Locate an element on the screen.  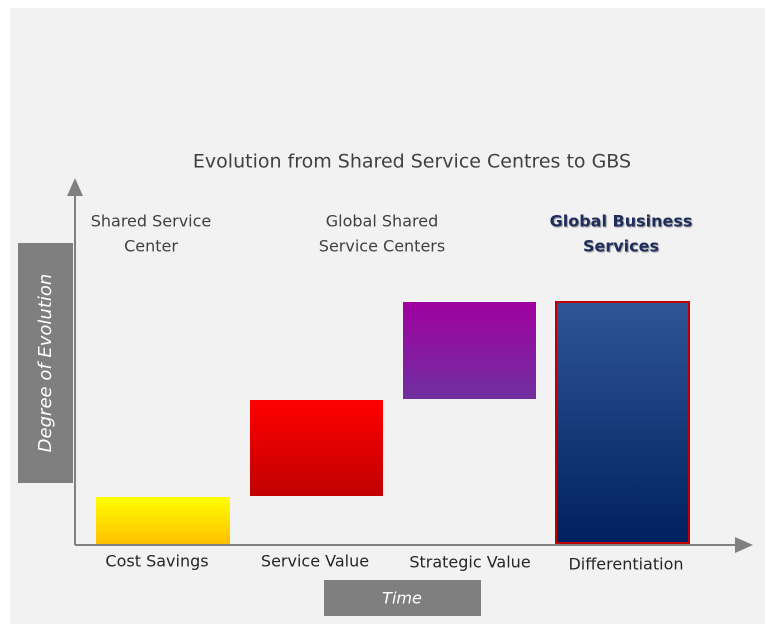
y-axis-label: Degree of Evolution is located at coordinates (45, 363).